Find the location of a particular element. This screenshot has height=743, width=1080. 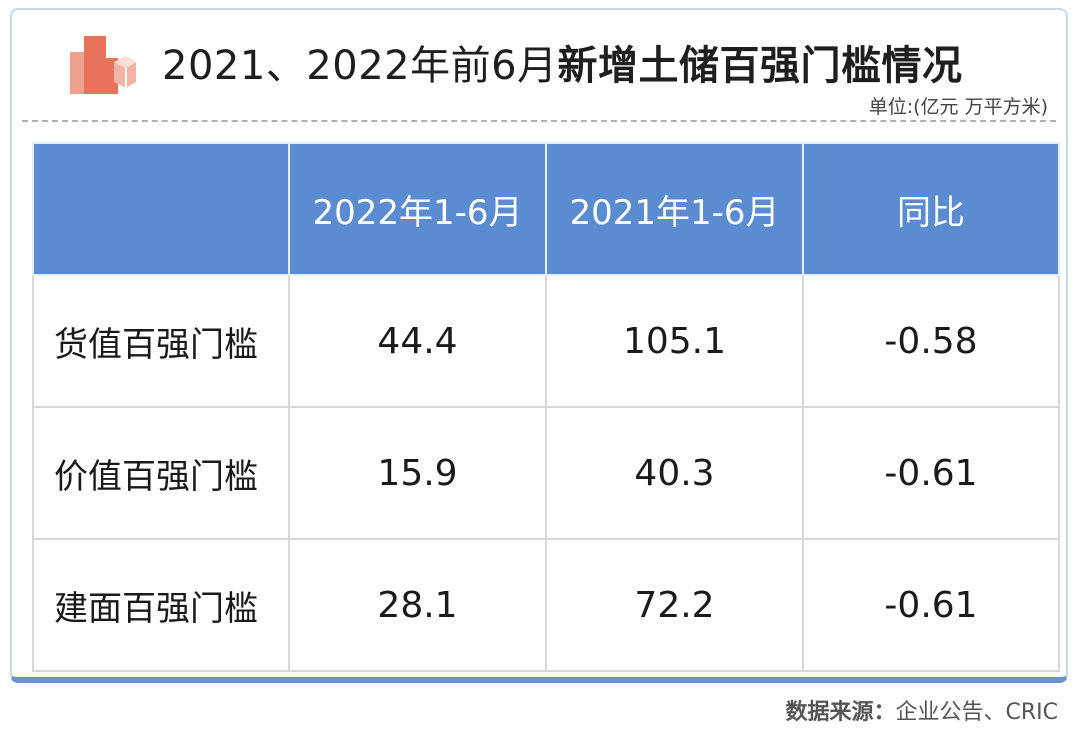

cell-2021: 105.1 is located at coordinates (674, 341).